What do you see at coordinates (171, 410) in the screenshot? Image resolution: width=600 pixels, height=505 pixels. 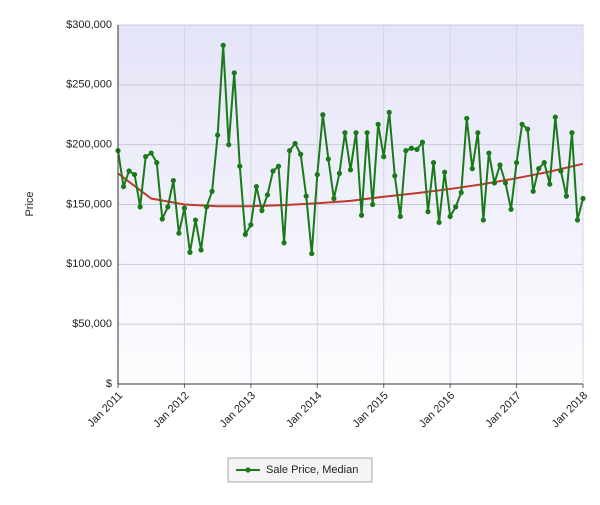 I see `x-tick-label: Jan 2012` at bounding box center [171, 410].